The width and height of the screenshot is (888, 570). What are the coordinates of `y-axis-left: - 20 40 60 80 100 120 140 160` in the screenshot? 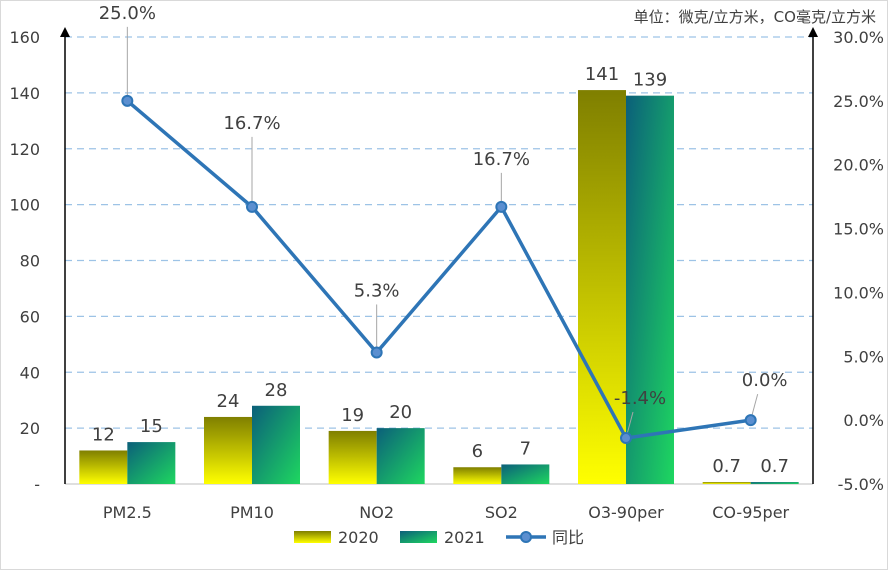 It's located at (39, 260).